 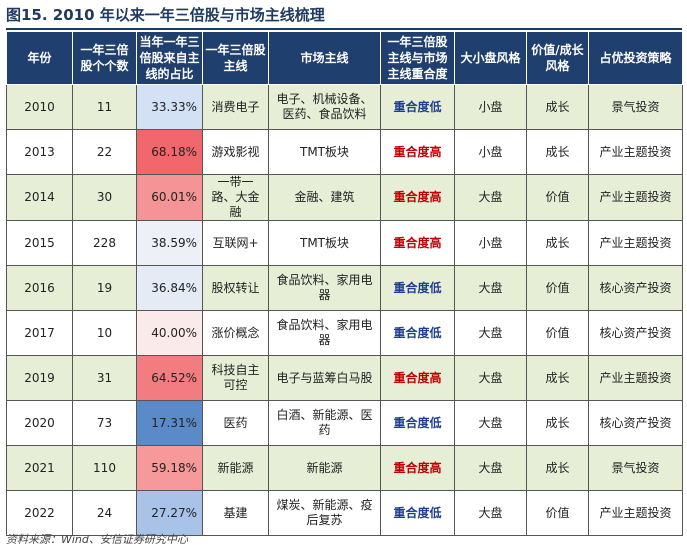 I want to click on cell-year: 2020, so click(x=39, y=423).